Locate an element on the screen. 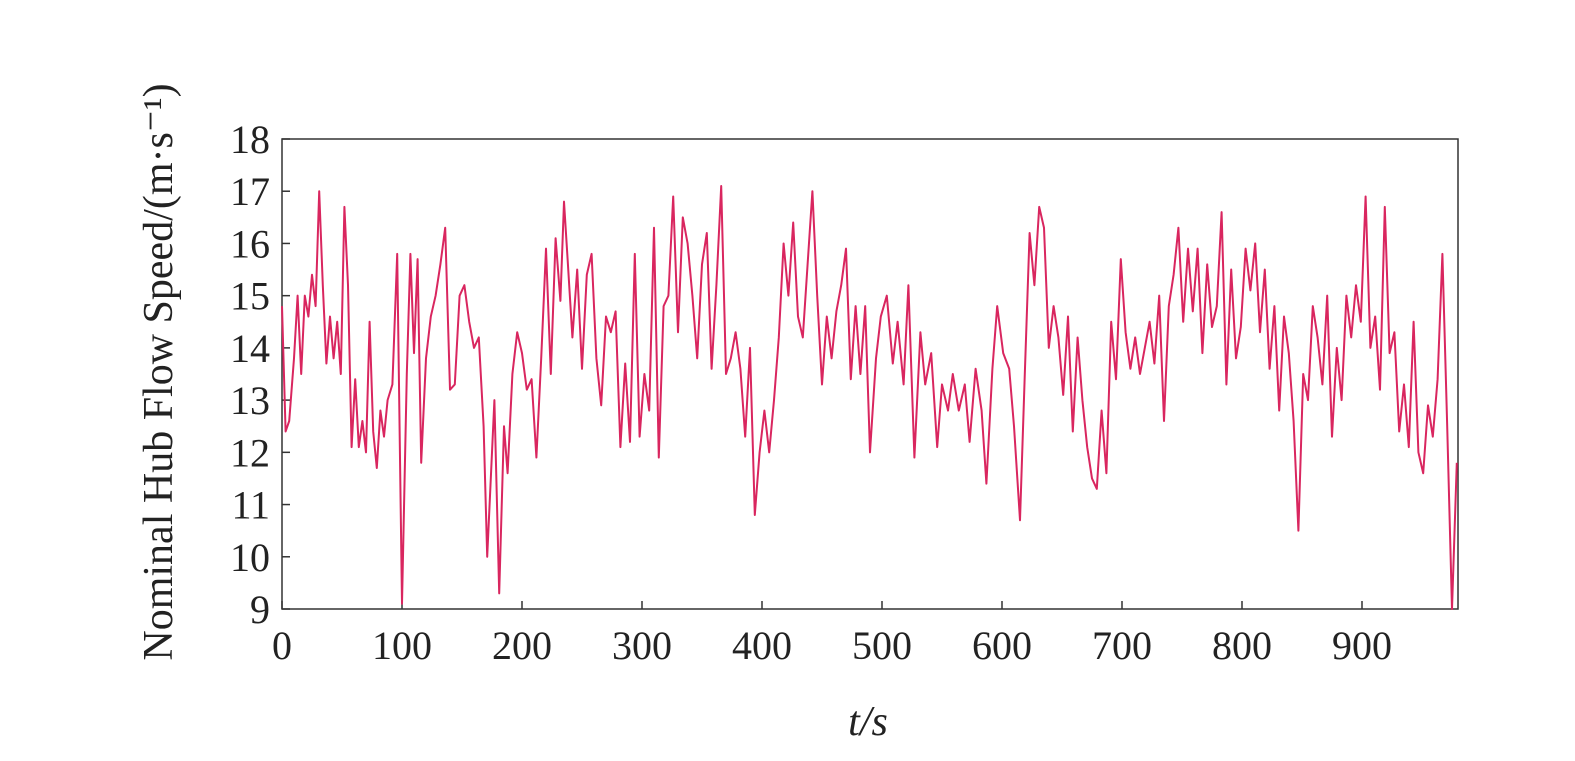 This screenshot has height=761, width=1575. x-axis-label: t/s is located at coordinates (868, 722).